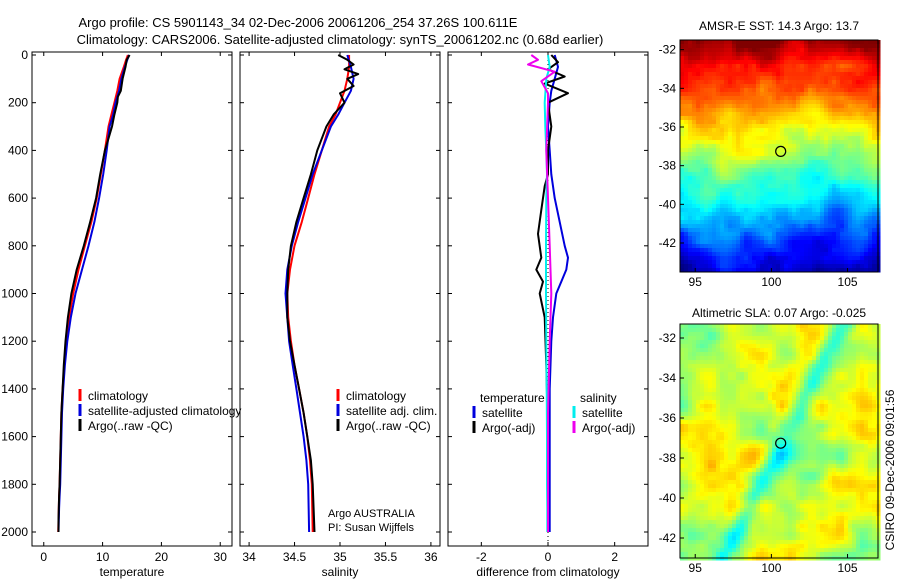 The image size is (900, 585). I want to click on y-tick-label: 200, so click(18, 103).